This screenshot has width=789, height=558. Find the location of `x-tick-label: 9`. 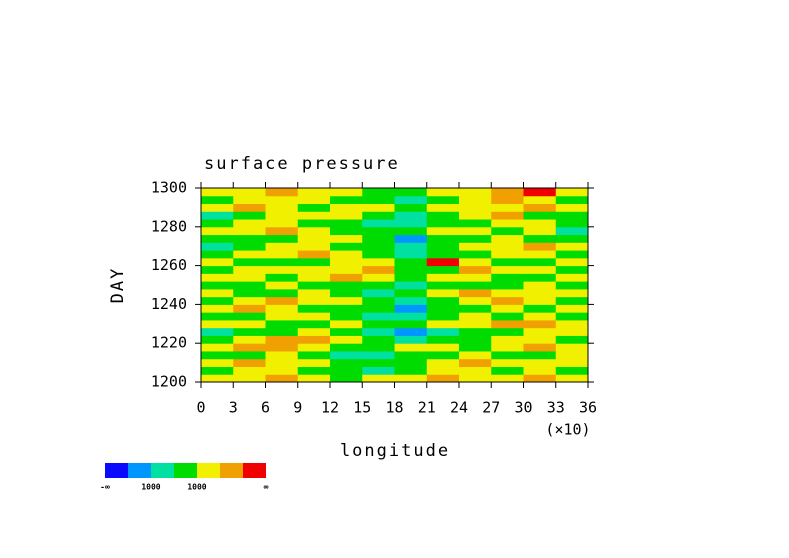

x-tick-label: 9 is located at coordinates (297, 408).